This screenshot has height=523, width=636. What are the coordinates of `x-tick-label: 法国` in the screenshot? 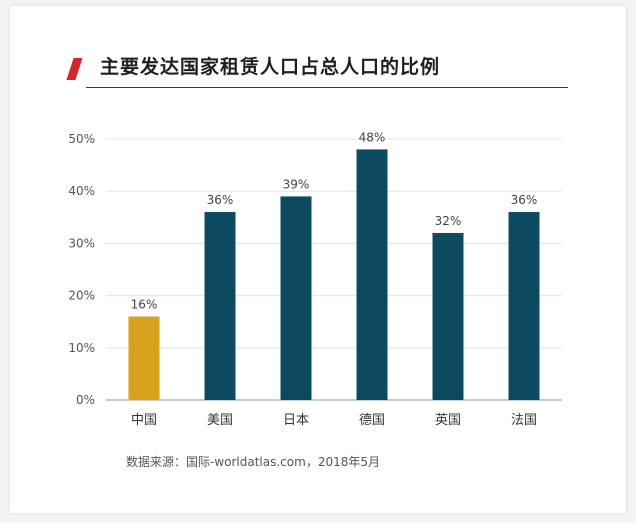 It's located at (524, 420).